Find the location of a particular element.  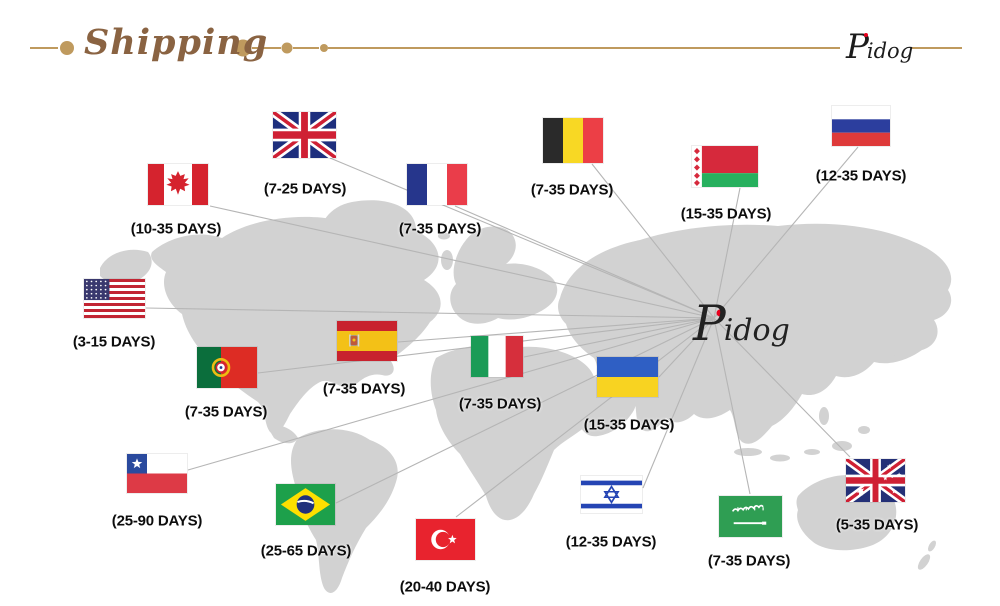

route-line-gb is located at coordinates (522, 238).